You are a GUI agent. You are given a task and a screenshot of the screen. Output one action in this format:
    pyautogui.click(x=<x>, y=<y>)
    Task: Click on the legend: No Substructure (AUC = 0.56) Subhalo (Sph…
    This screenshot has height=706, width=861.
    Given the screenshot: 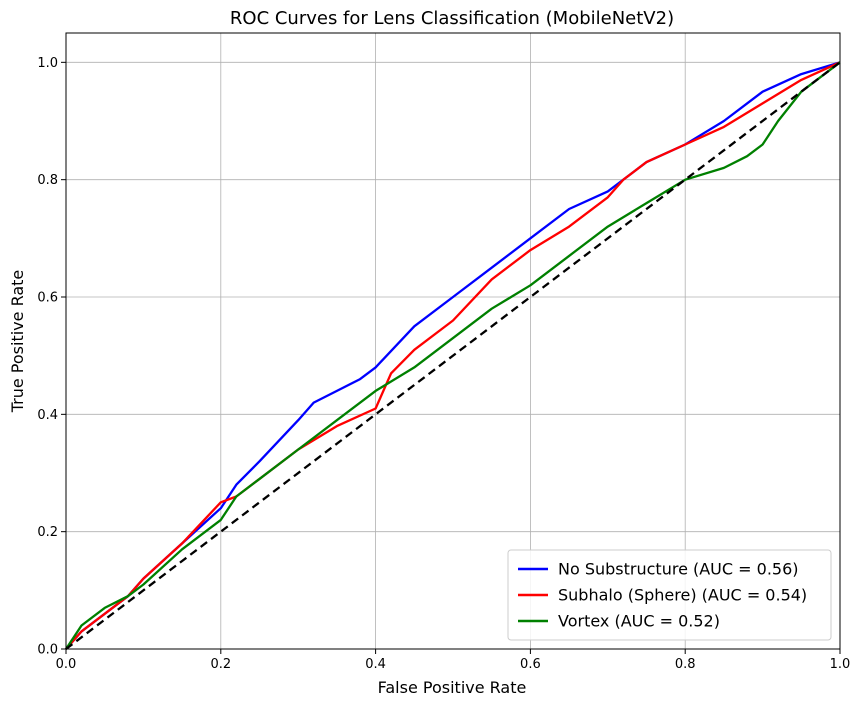 What is the action you would take?
    pyautogui.click(x=669, y=595)
    